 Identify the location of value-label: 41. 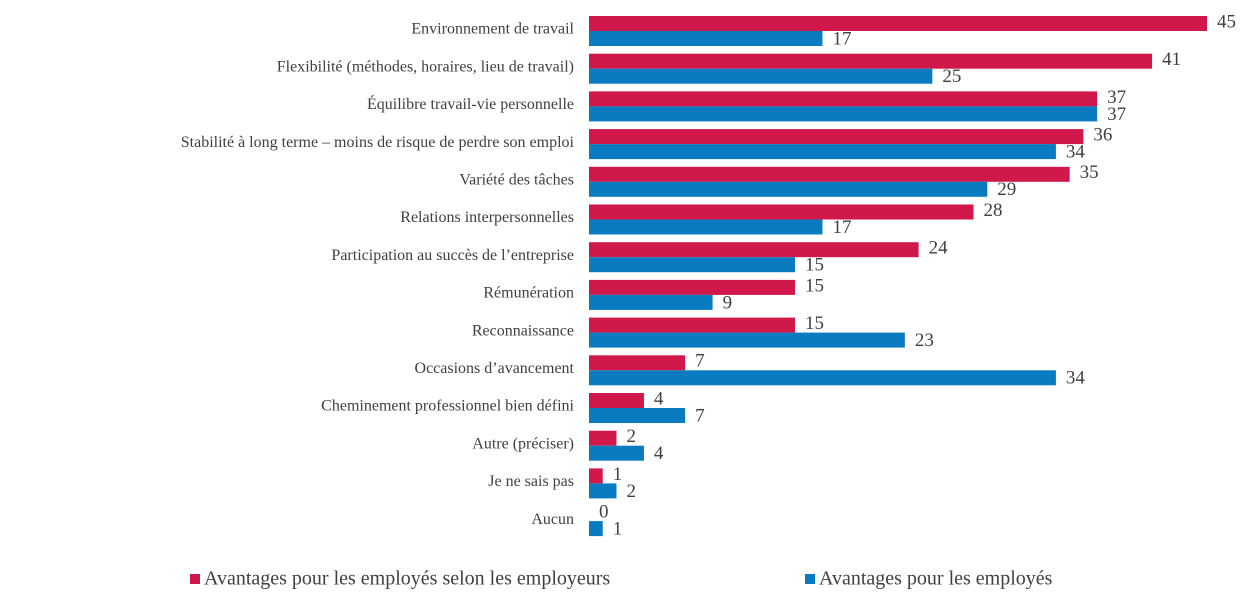
(1171, 59).